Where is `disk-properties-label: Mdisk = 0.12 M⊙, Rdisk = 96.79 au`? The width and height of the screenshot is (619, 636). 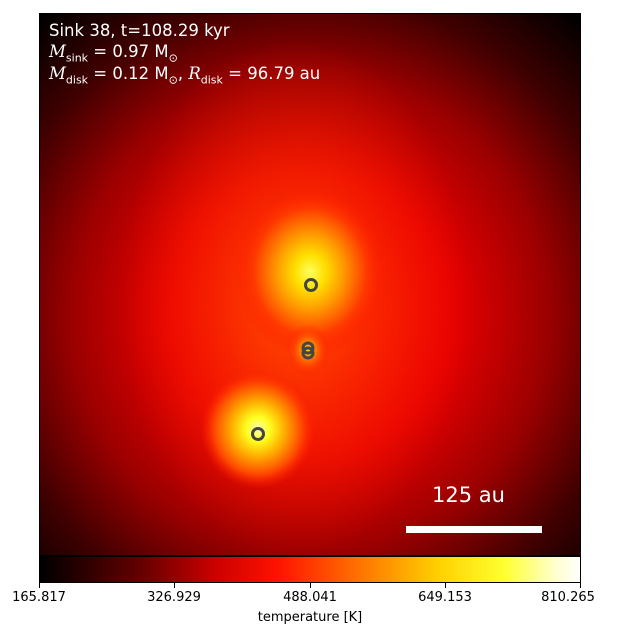 disk-properties-label: Mdisk = 0.12 M⊙, Rdisk = 96.79 au is located at coordinates (185, 75).